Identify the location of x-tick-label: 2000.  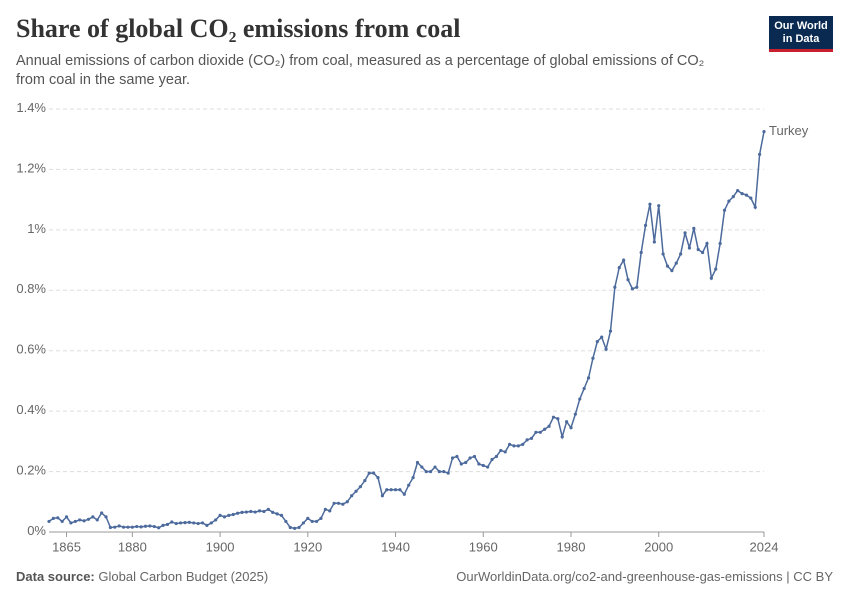
(658, 546).